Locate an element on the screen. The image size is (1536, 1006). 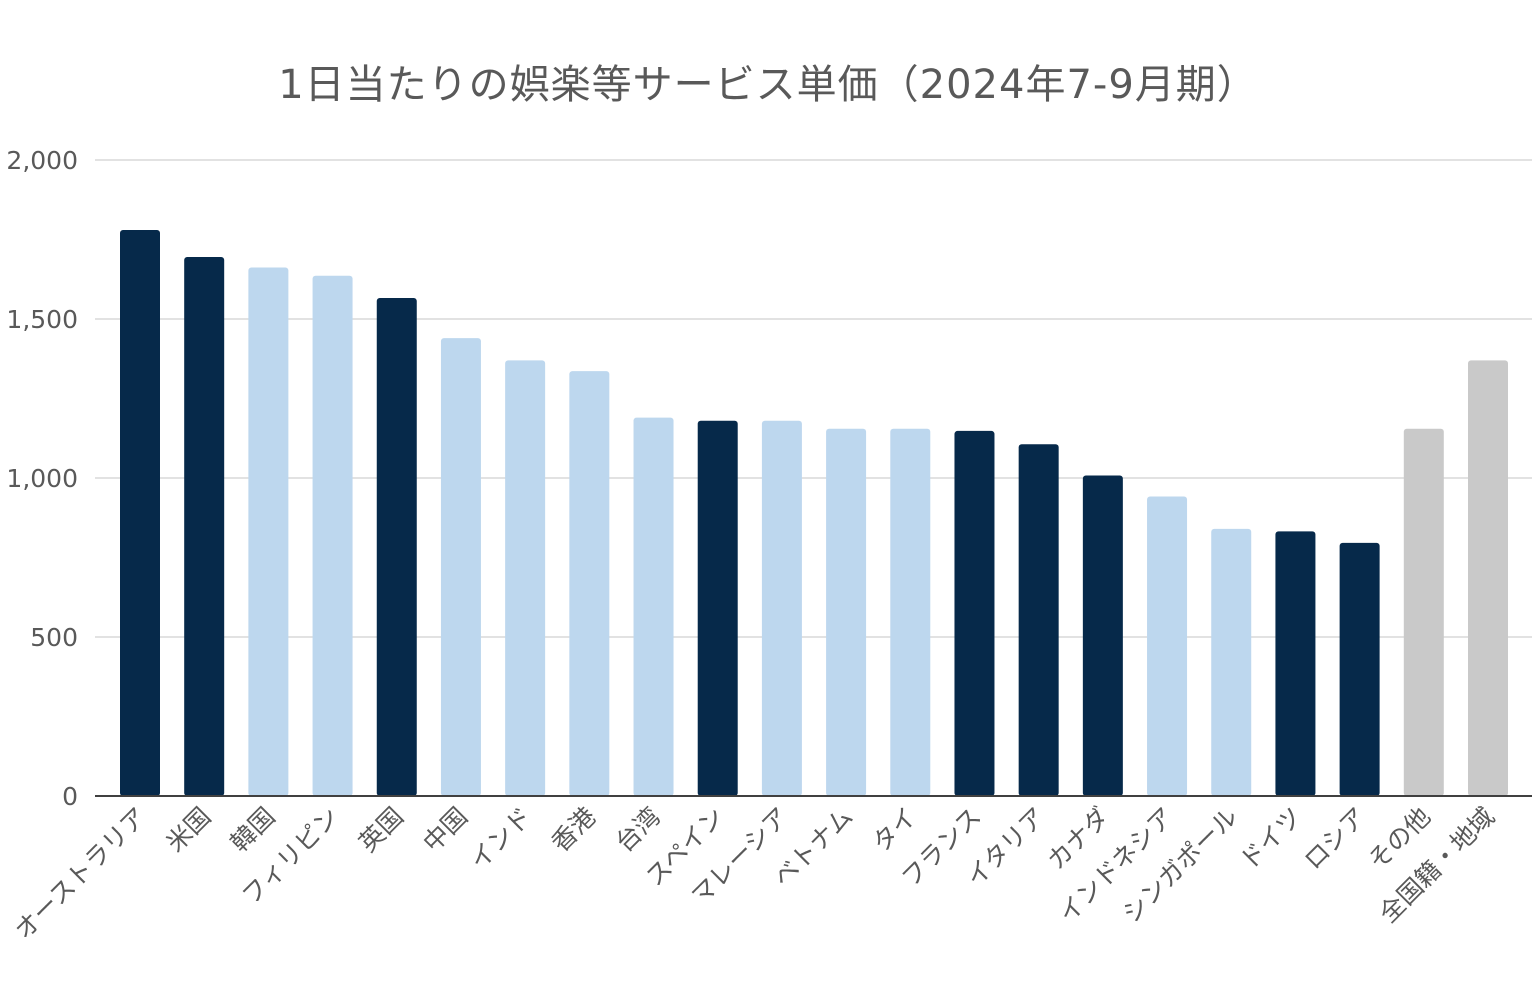
x-tick-label: 韓国 is located at coordinates (253, 830).